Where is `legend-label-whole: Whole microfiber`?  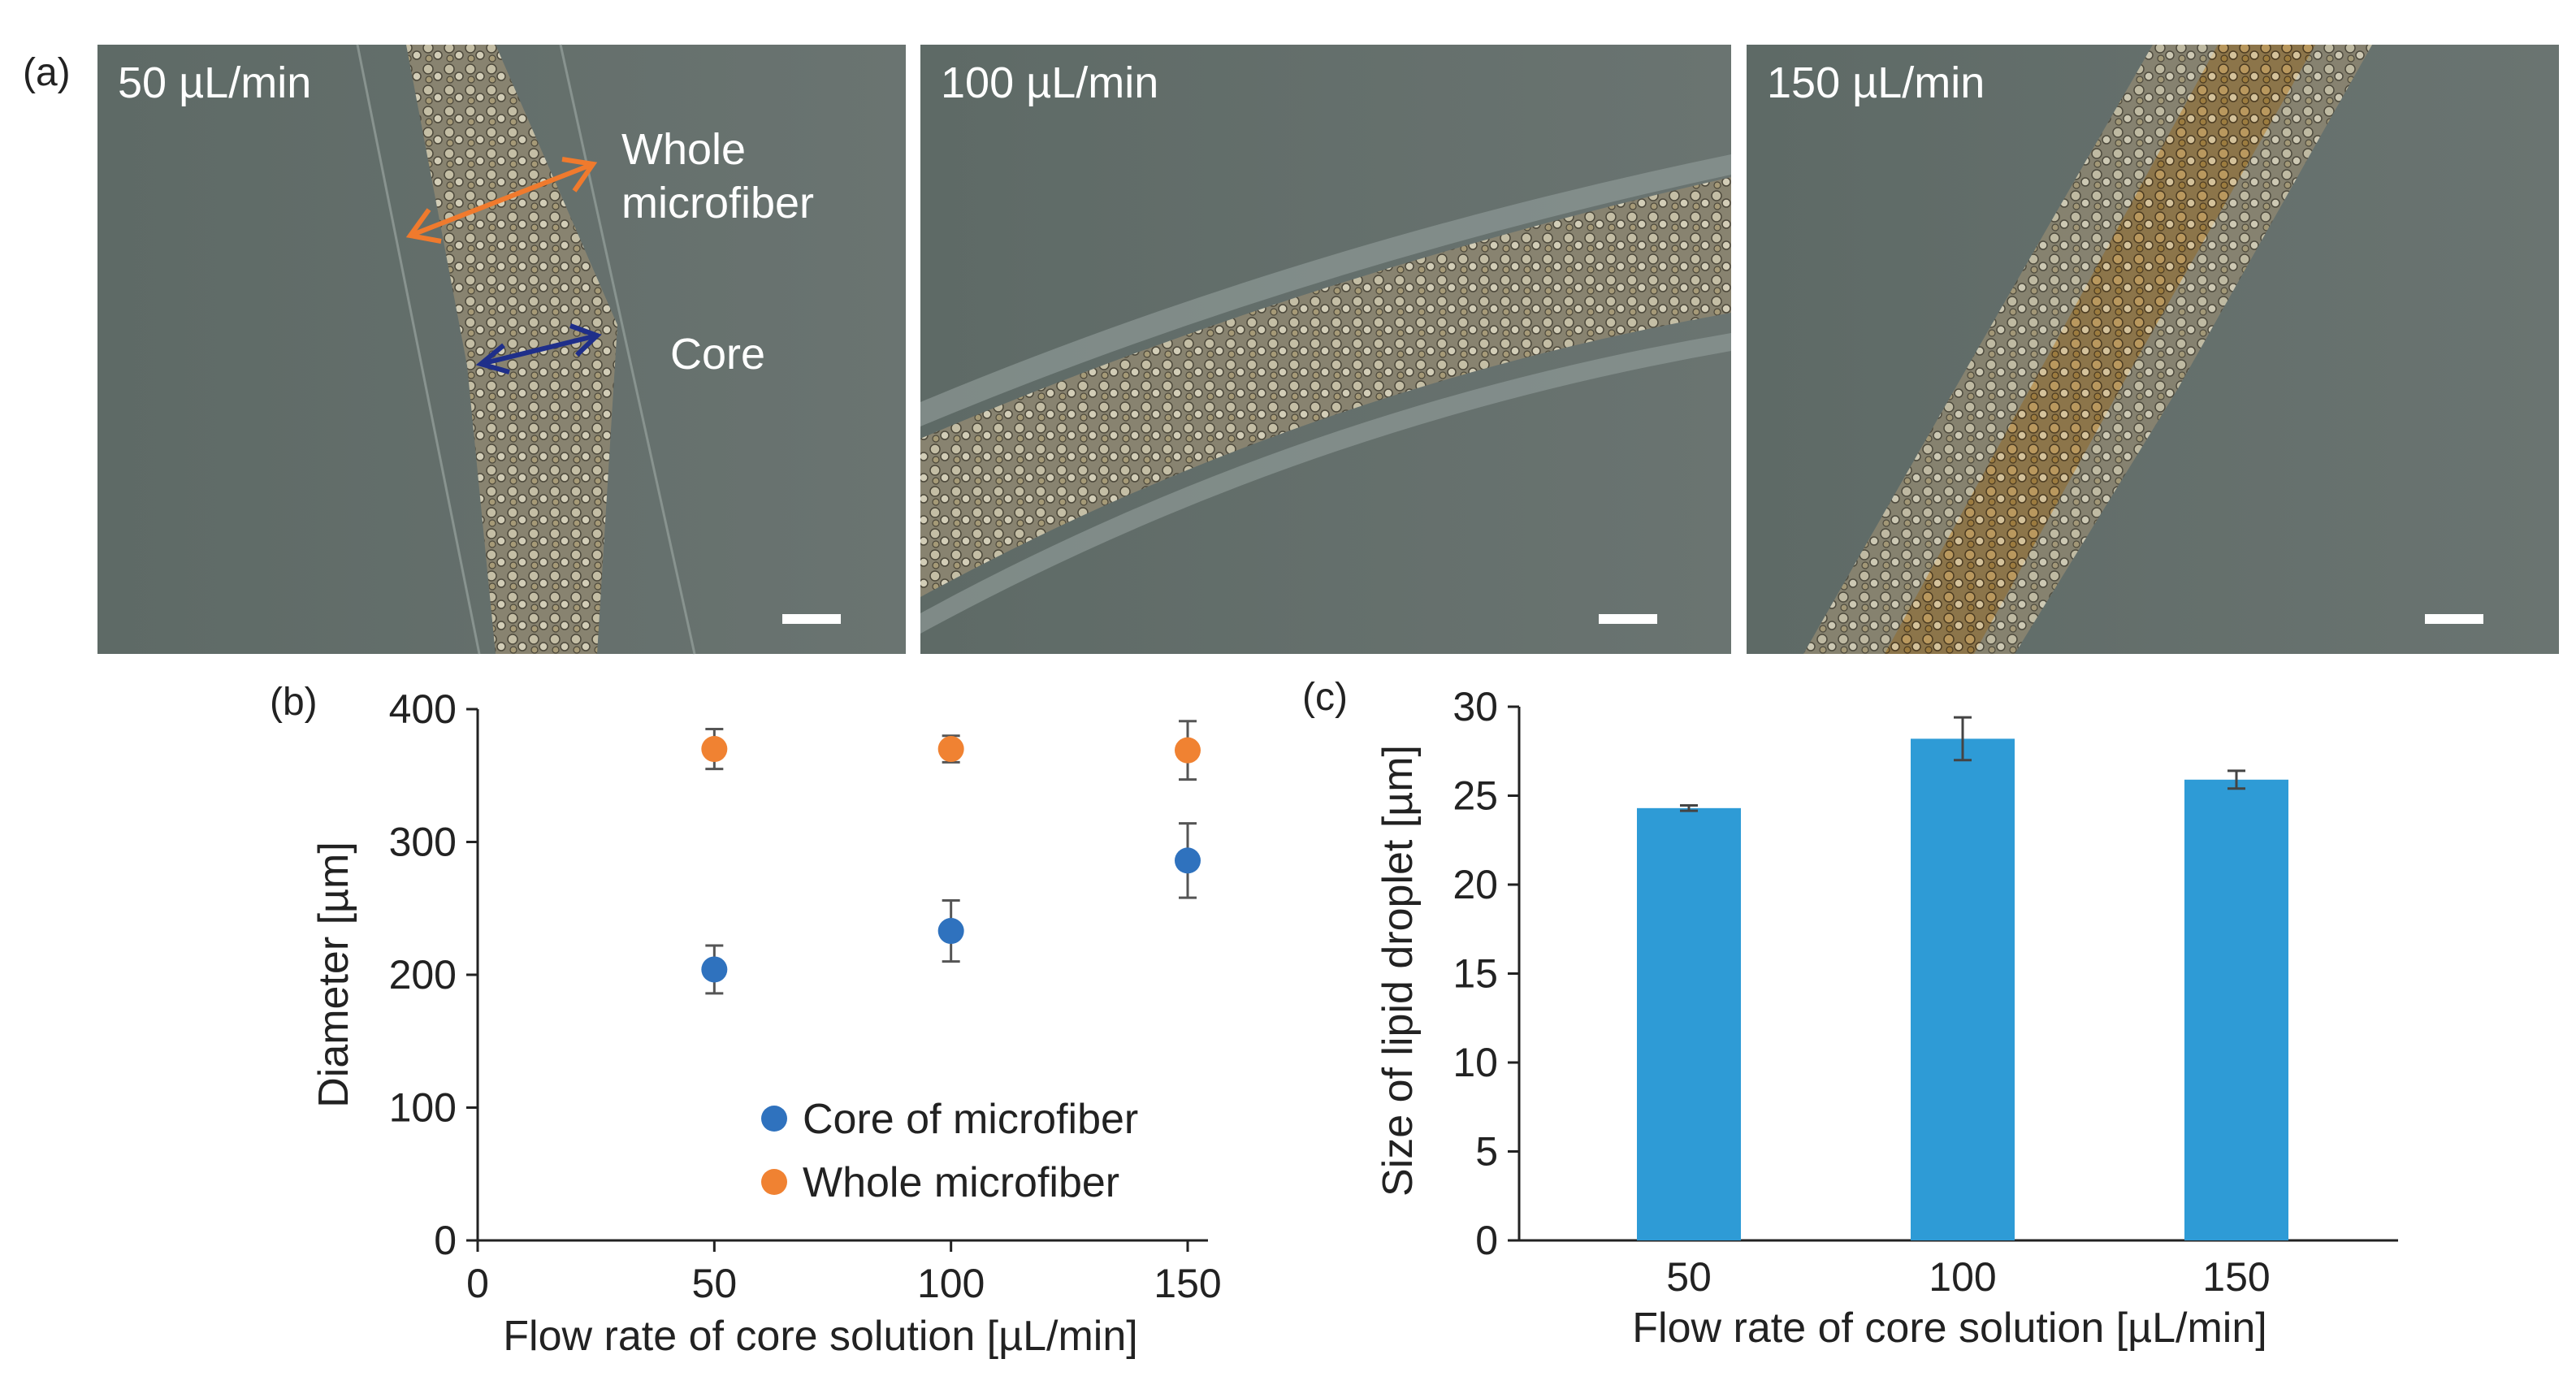 legend-label-whole: Whole microfiber is located at coordinates (961, 1182).